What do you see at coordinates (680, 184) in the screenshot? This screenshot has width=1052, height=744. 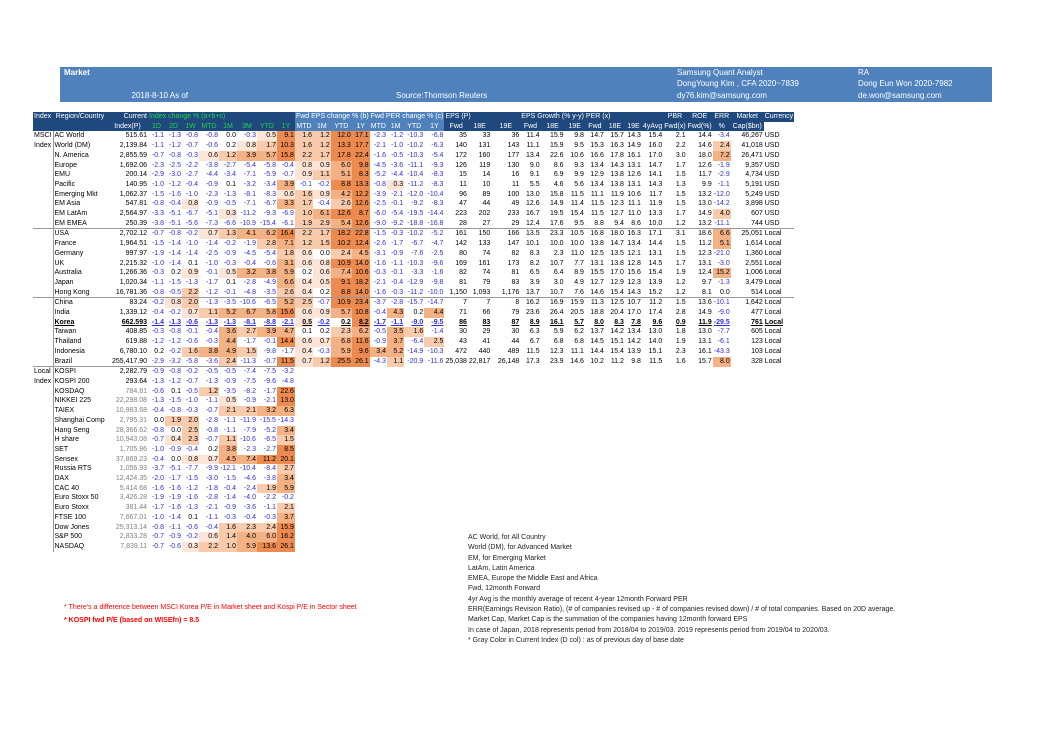 I see `table-cell: 1.3` at bounding box center [680, 184].